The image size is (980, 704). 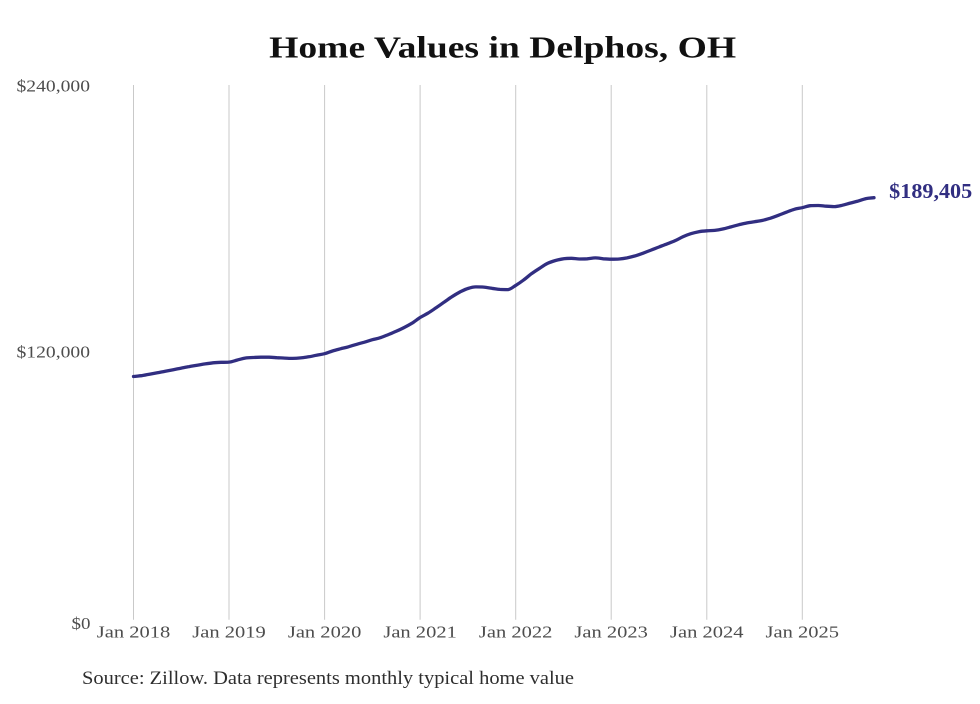 What do you see at coordinates (81, 623) in the screenshot?
I see `svg-text: $0` at bounding box center [81, 623].